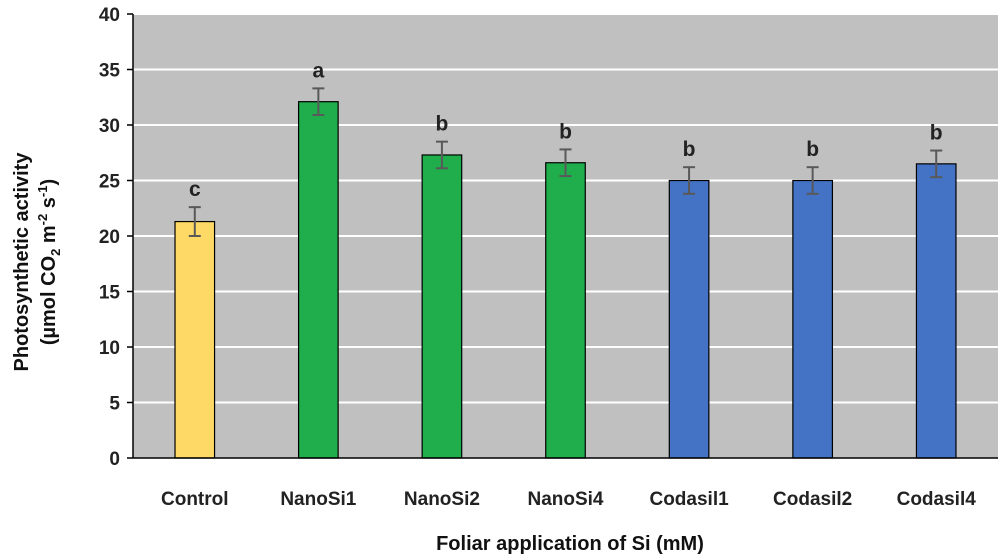  What do you see at coordinates (195, 189) in the screenshot?
I see `significance-letter-control: c` at bounding box center [195, 189].